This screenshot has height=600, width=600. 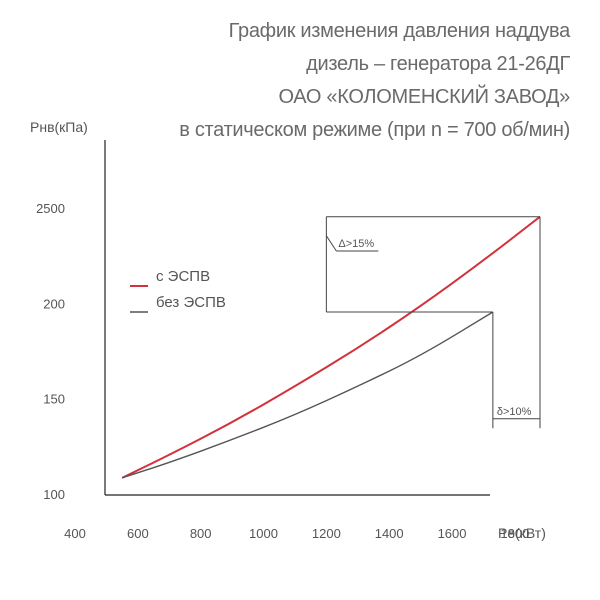 What do you see at coordinates (54, 494) in the screenshot?
I see `y-tick-label: 100` at bounding box center [54, 494].